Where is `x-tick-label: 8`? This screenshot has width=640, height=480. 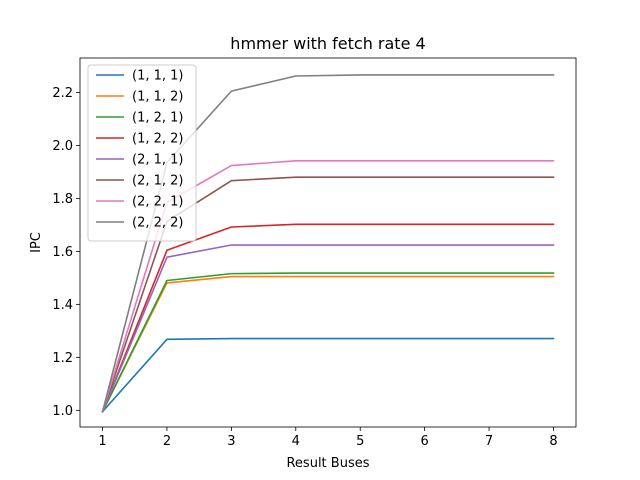
x-tick-label: 8 is located at coordinates (553, 441).